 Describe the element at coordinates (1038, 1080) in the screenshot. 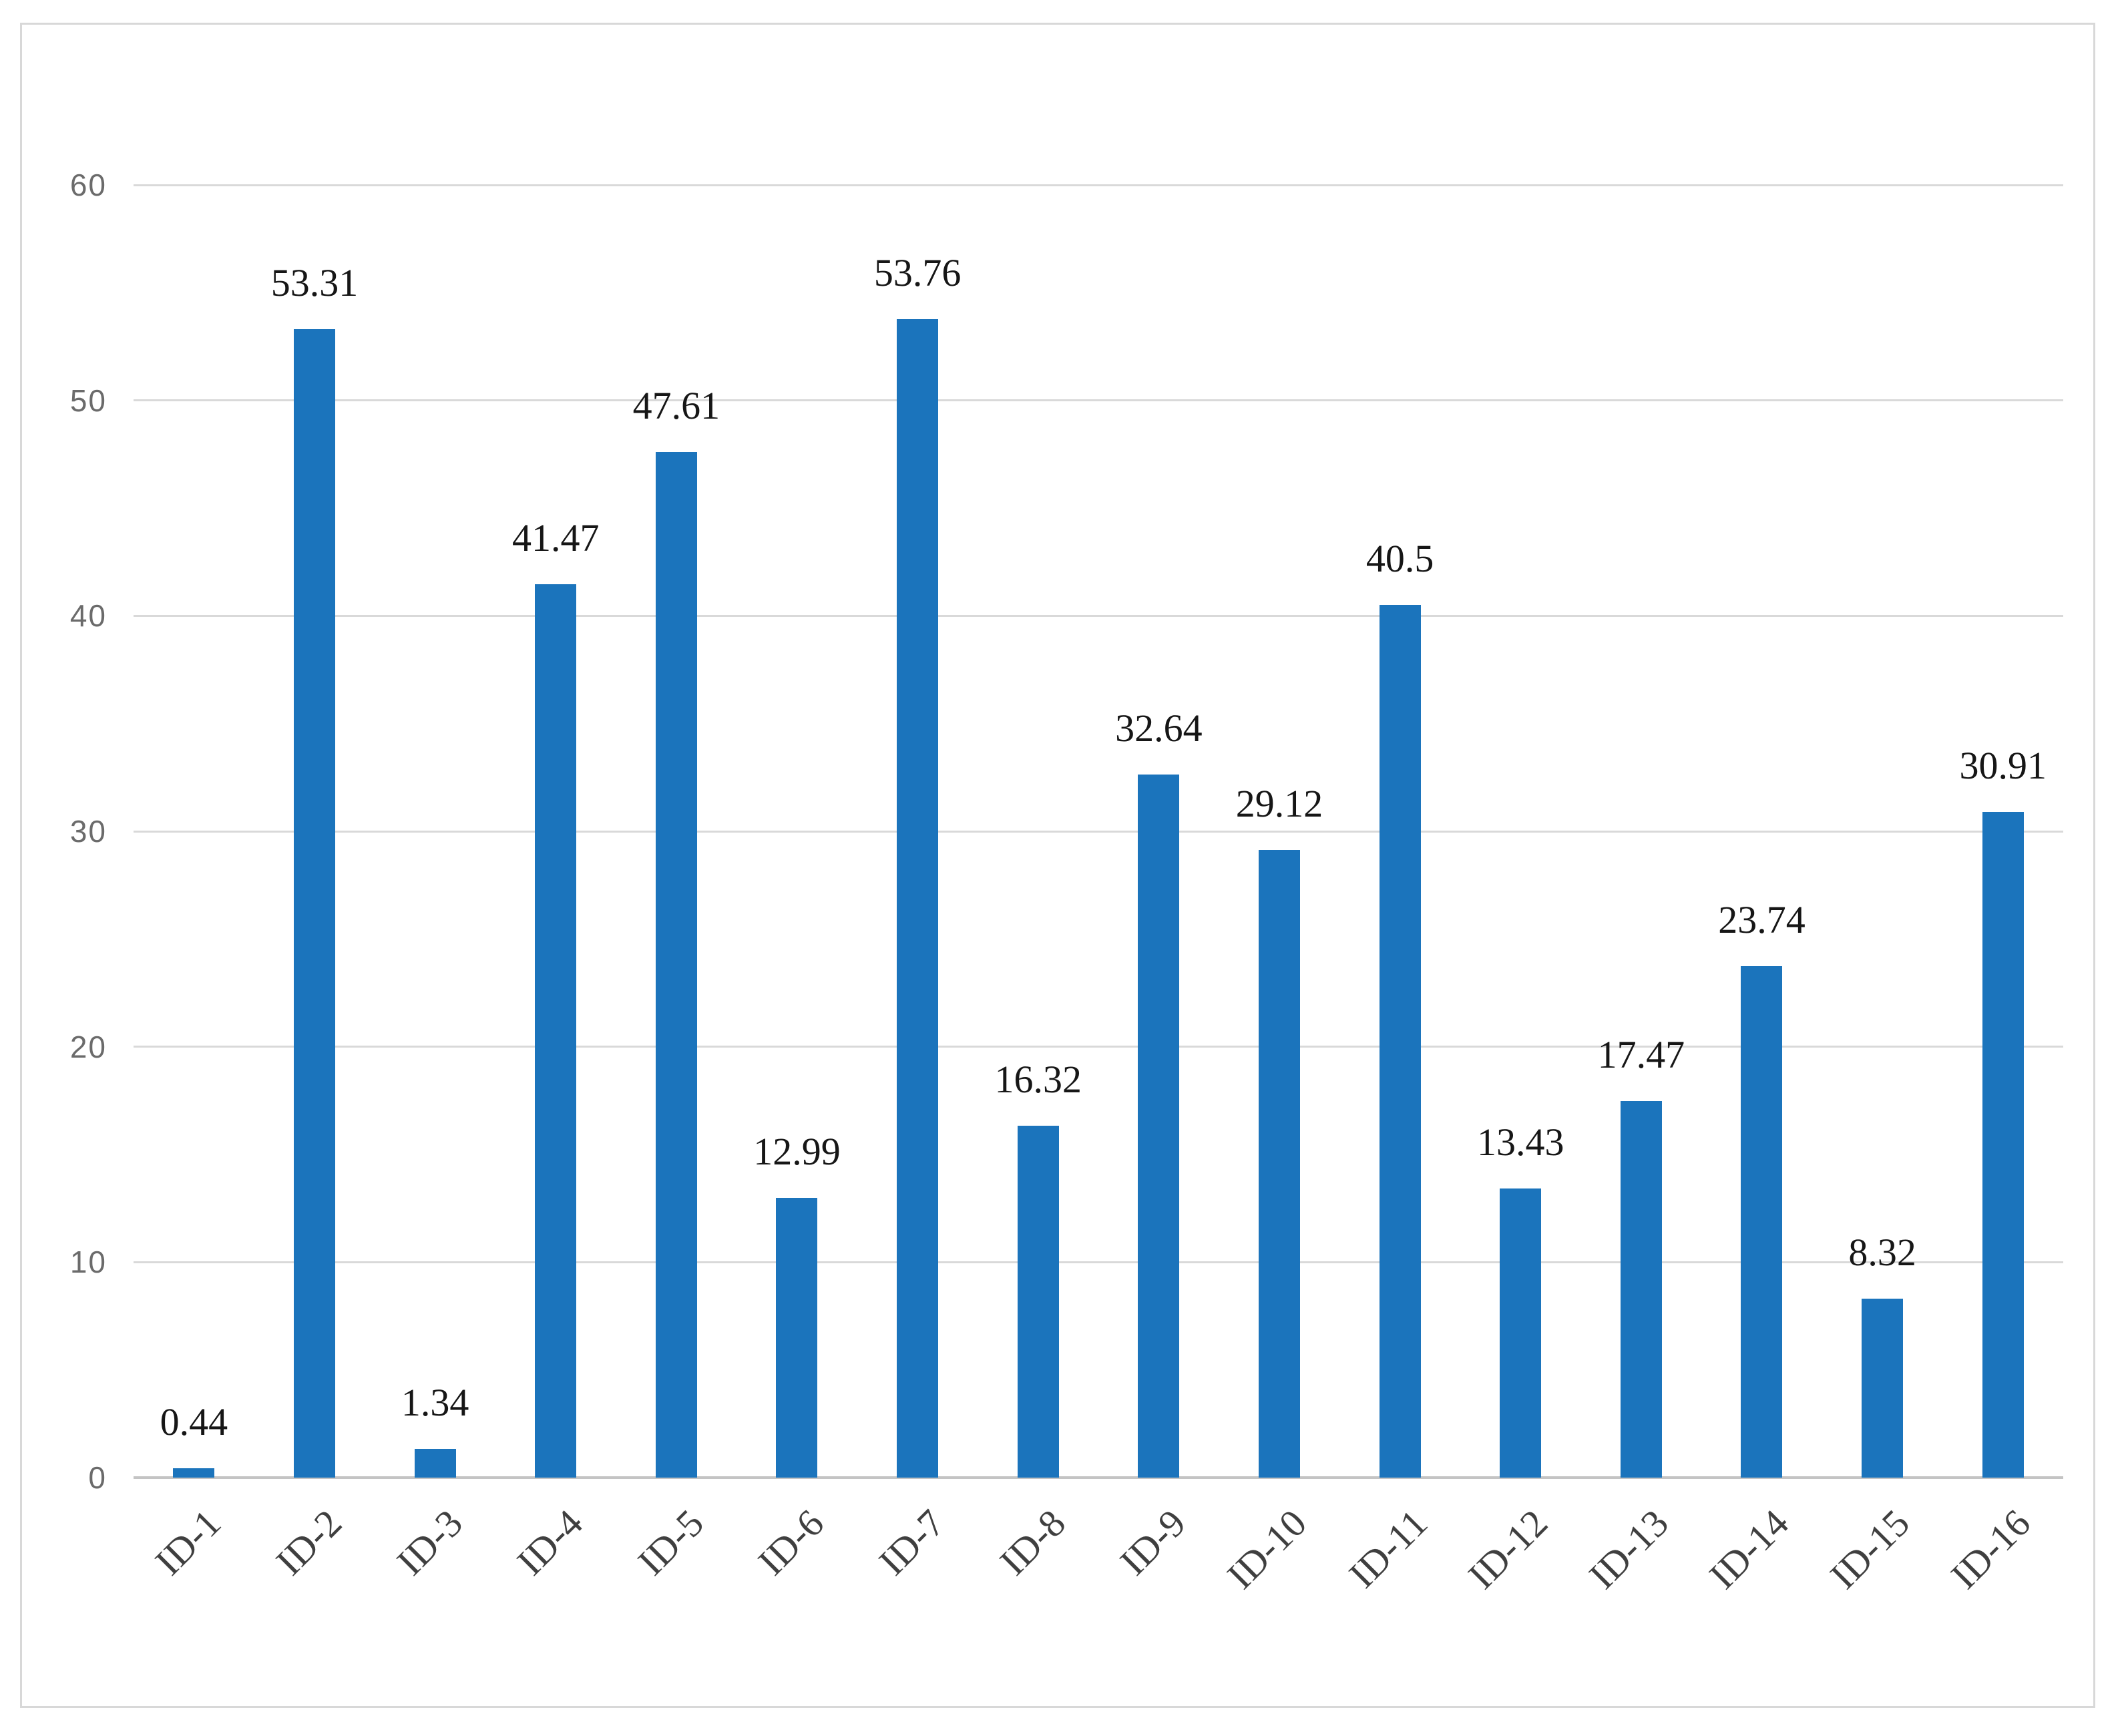

I see `value-label-ID-8: 16.32` at that location.